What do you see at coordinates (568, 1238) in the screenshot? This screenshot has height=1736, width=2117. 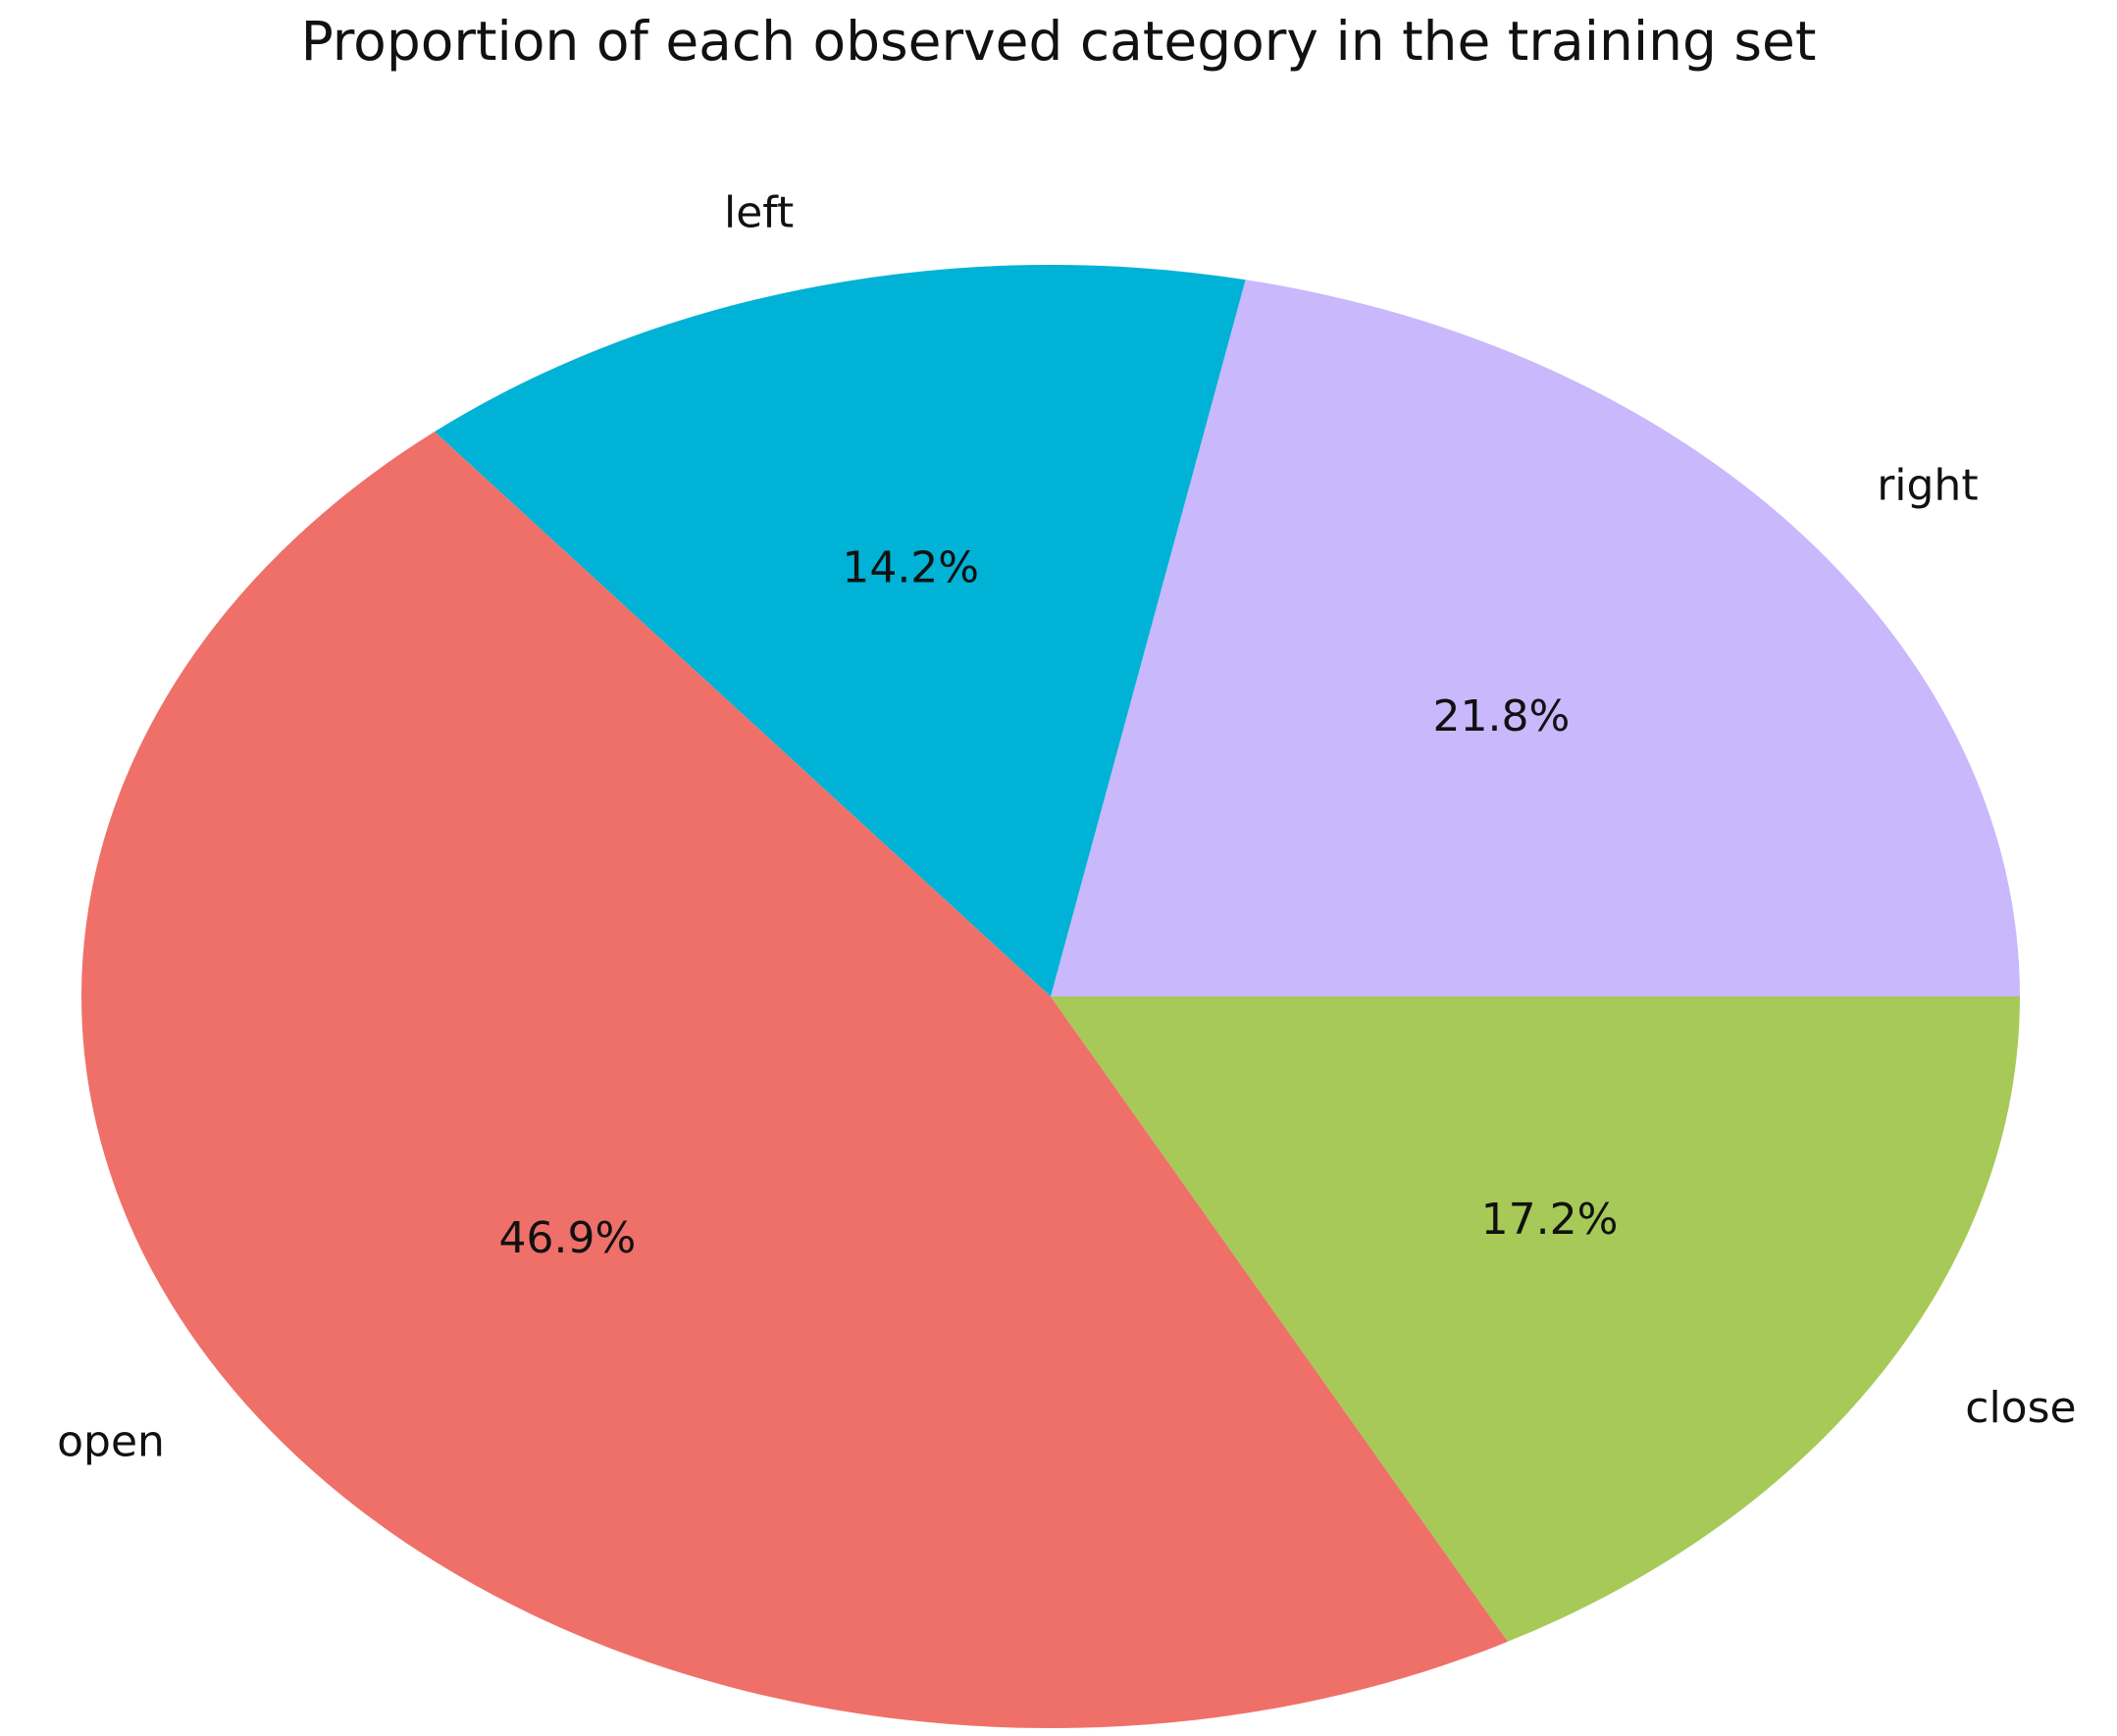 I see `value-label: 46.9%` at bounding box center [568, 1238].